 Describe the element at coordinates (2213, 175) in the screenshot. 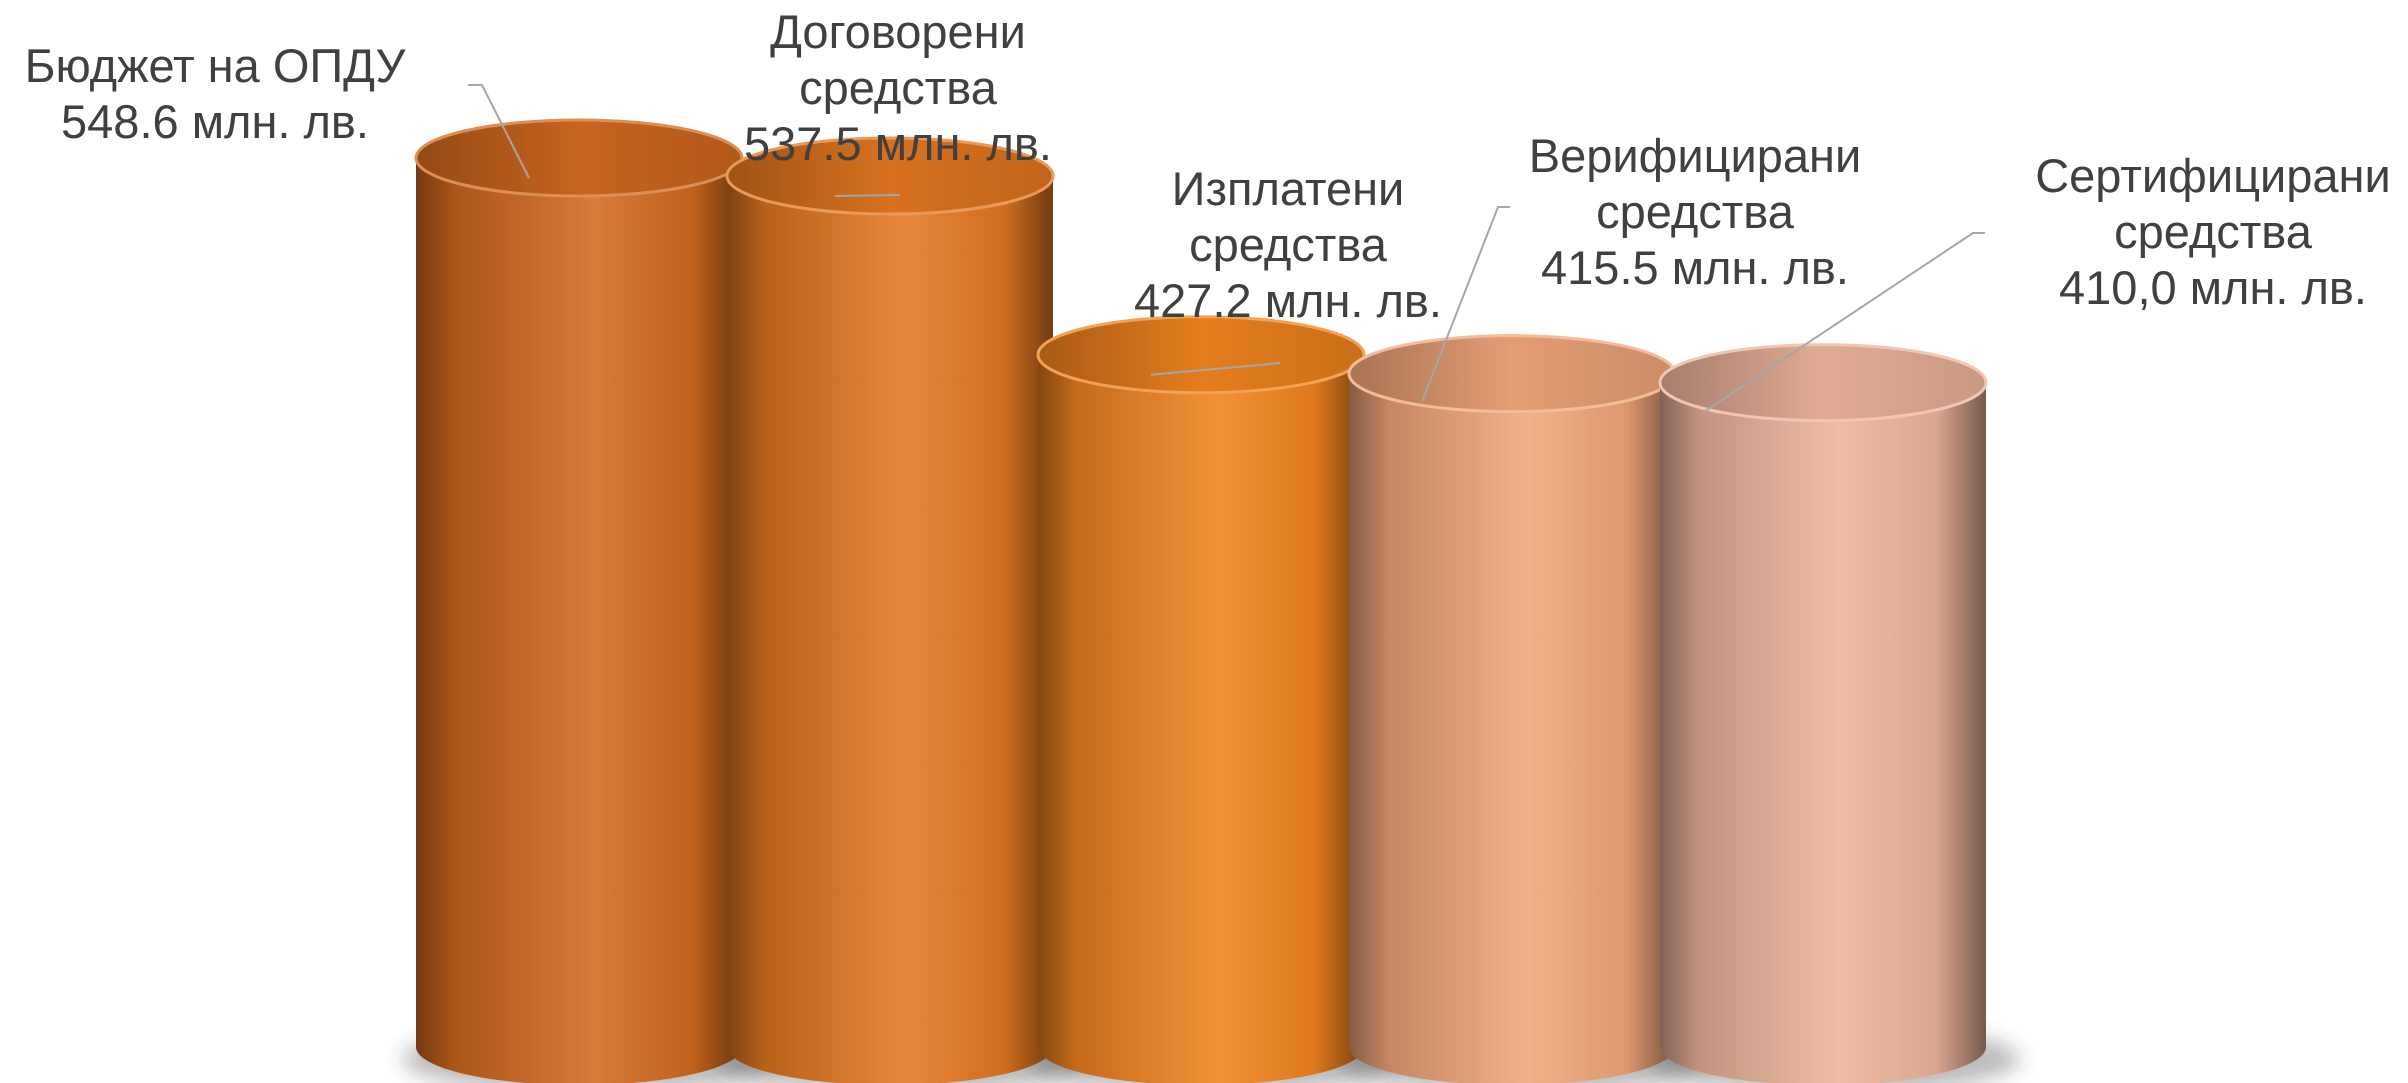

I see `data-label-line: Сертифицирани` at that location.